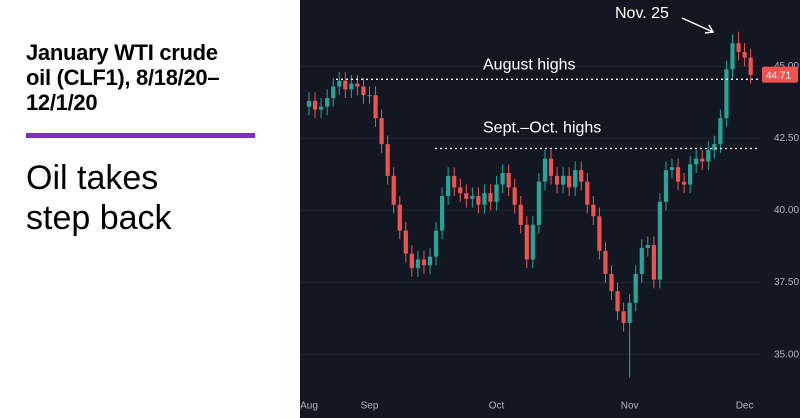 Image resolution: width=800 pixels, height=418 pixels. What do you see at coordinates (642, 13) in the screenshot?
I see `annotation: Nov. 25` at bounding box center [642, 13].